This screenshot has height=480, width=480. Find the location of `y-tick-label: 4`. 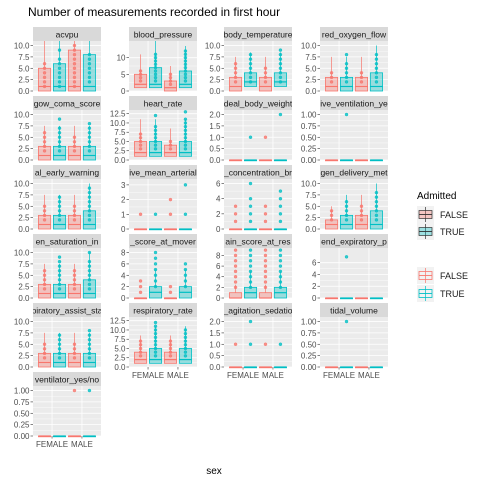

y-tick-label: 4 is located at coordinates (314, 274).